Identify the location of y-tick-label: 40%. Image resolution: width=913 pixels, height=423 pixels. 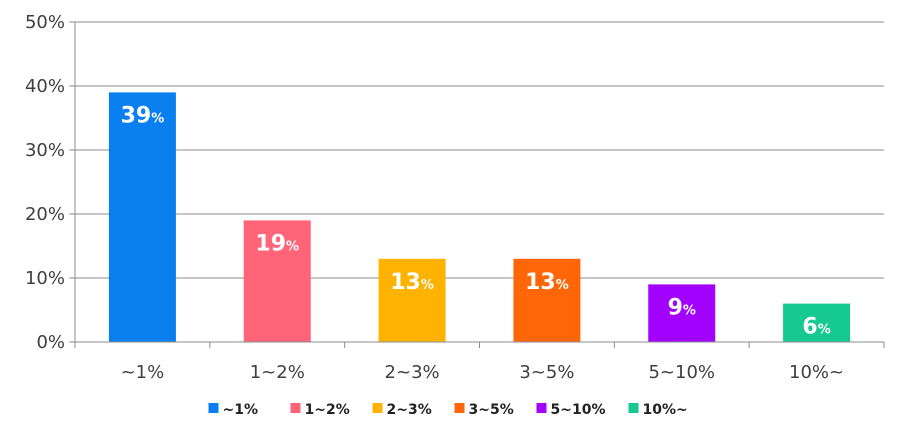
(45, 86).